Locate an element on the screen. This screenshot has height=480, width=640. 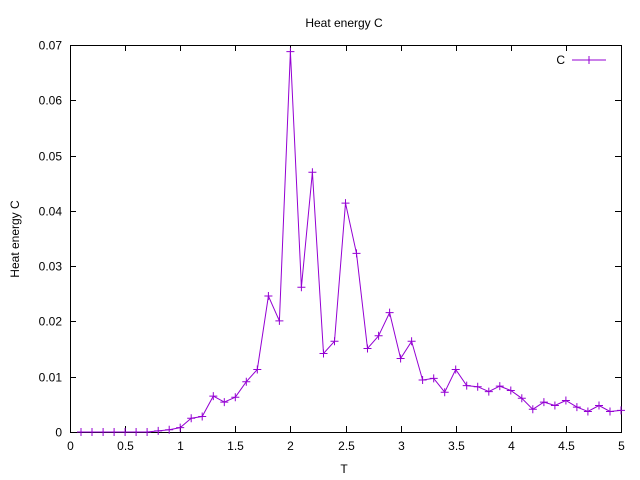
y-tick-label: 0.04 is located at coordinates (51, 212).